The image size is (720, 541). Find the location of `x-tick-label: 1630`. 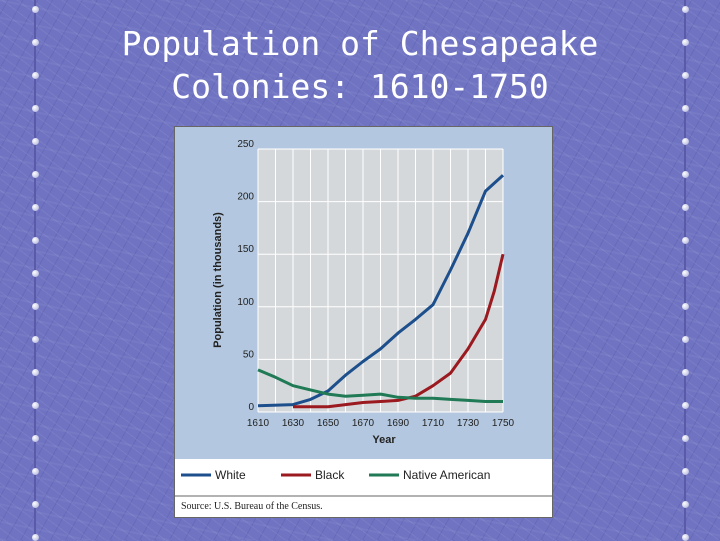

x-tick-label: 1630 is located at coordinates (293, 423).